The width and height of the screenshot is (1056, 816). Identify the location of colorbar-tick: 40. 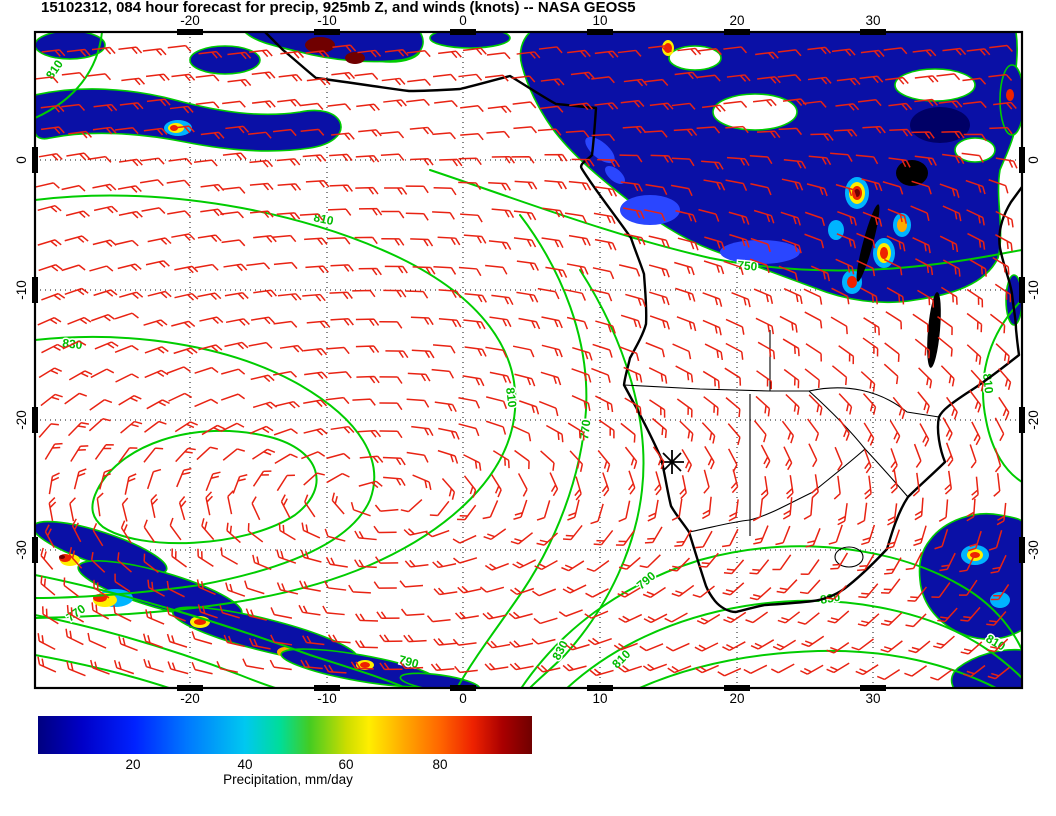
(245, 764).